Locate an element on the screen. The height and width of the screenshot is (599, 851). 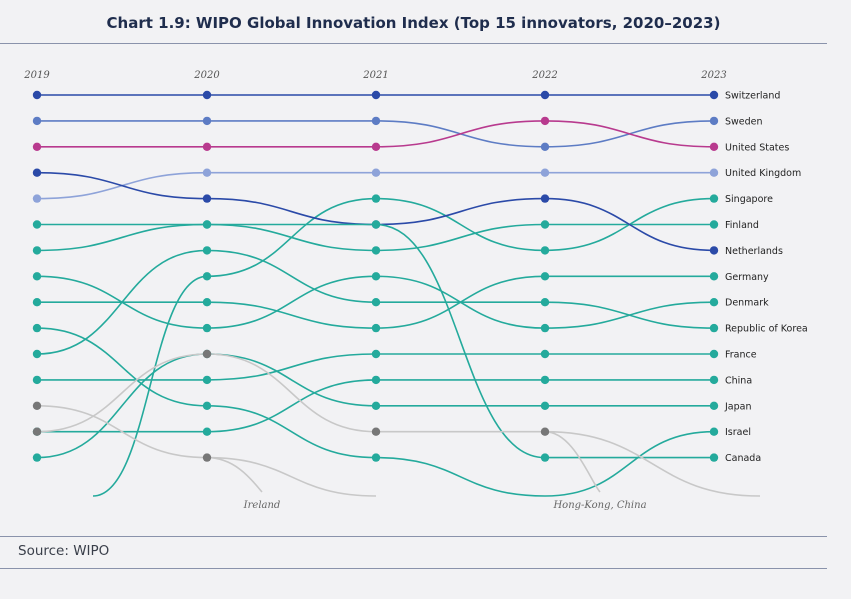
point-netherlands-2020 is located at coordinates (207, 198).